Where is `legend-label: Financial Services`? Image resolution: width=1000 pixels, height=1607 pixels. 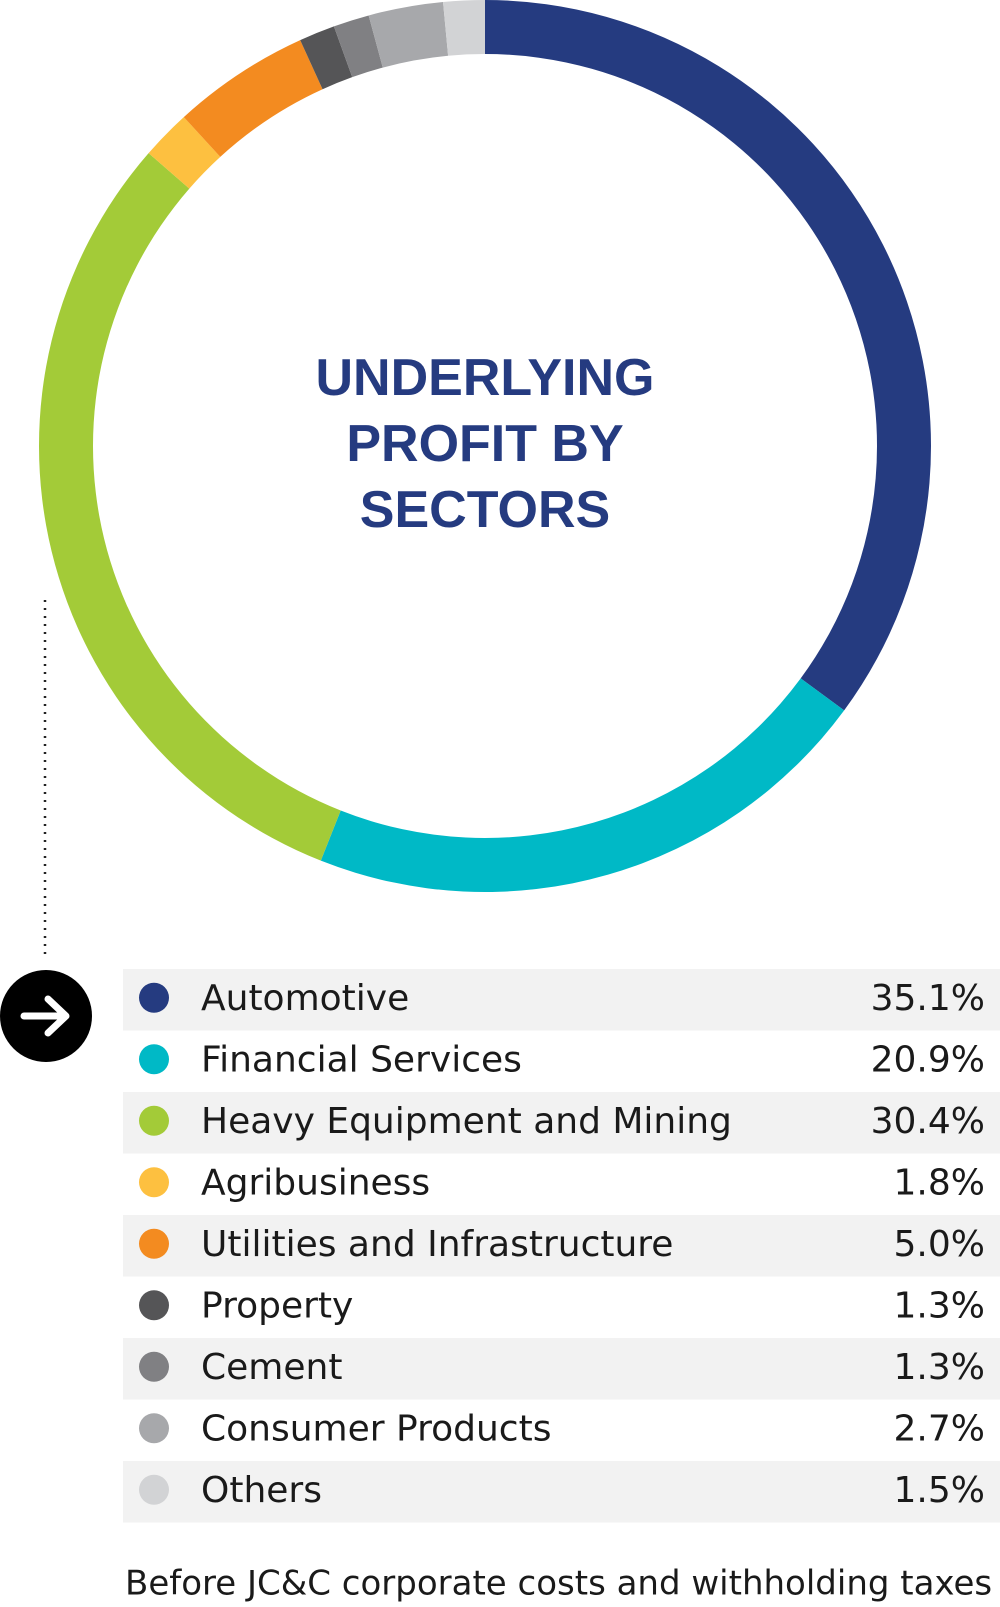 legend-label: Financial Services is located at coordinates (361, 1059).